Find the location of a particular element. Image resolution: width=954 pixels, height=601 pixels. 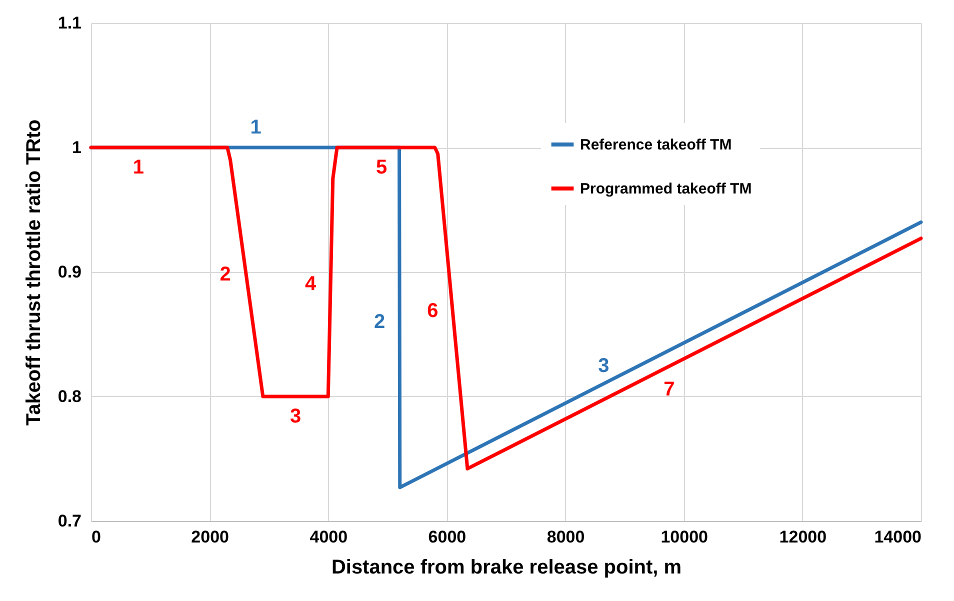

x-tick-label: 6000 is located at coordinates (447, 537).